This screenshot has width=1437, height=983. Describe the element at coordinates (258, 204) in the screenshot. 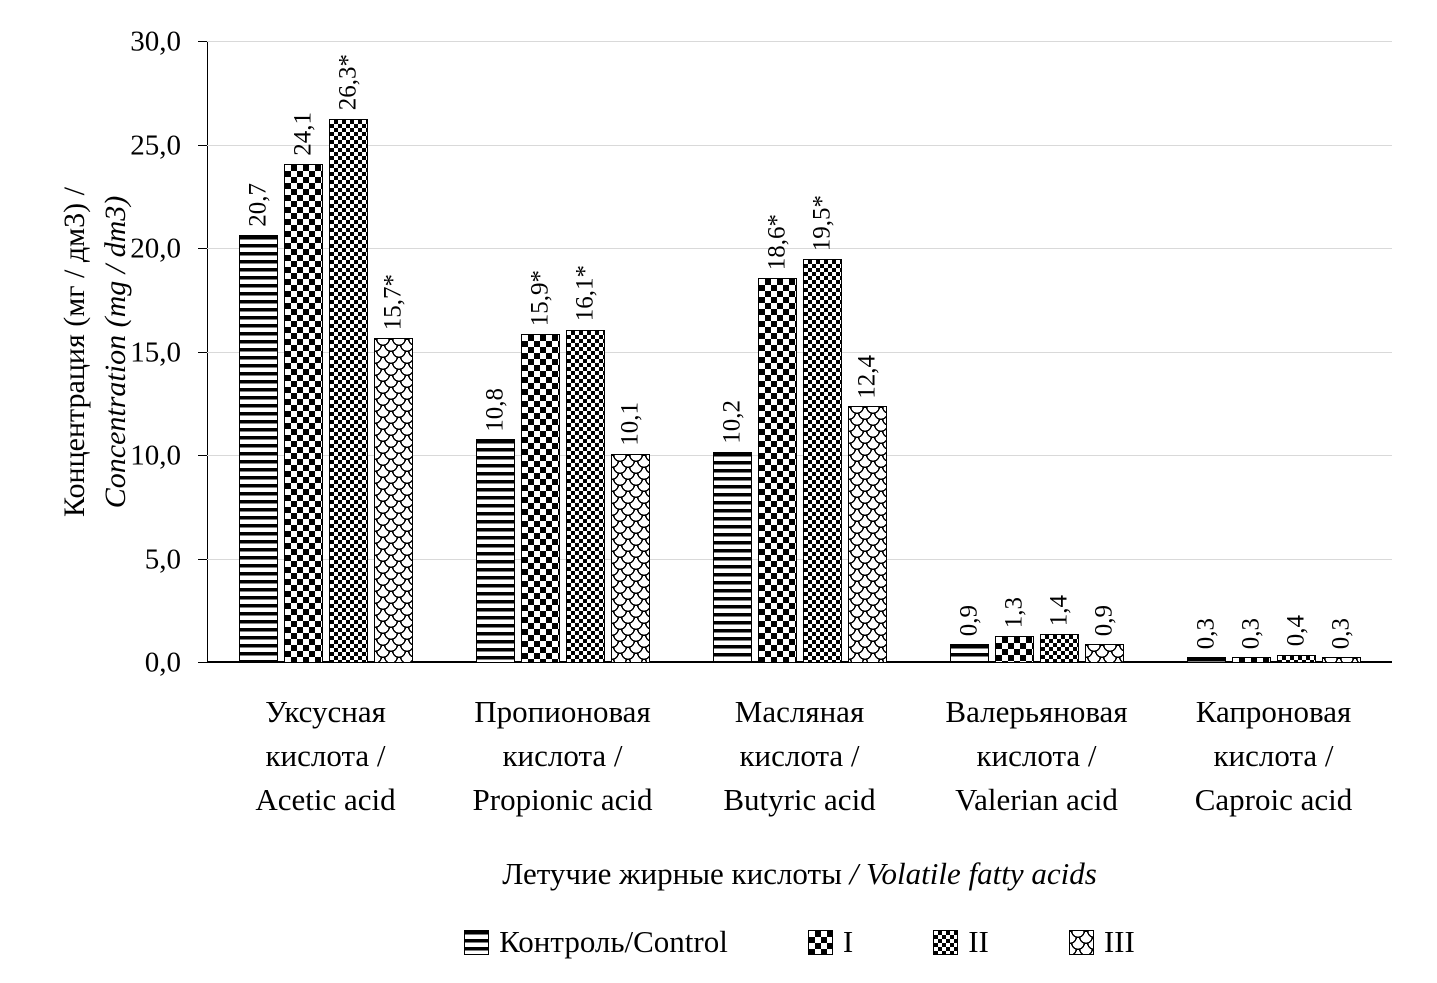

I see `bar-value-label: 20,7` at that location.